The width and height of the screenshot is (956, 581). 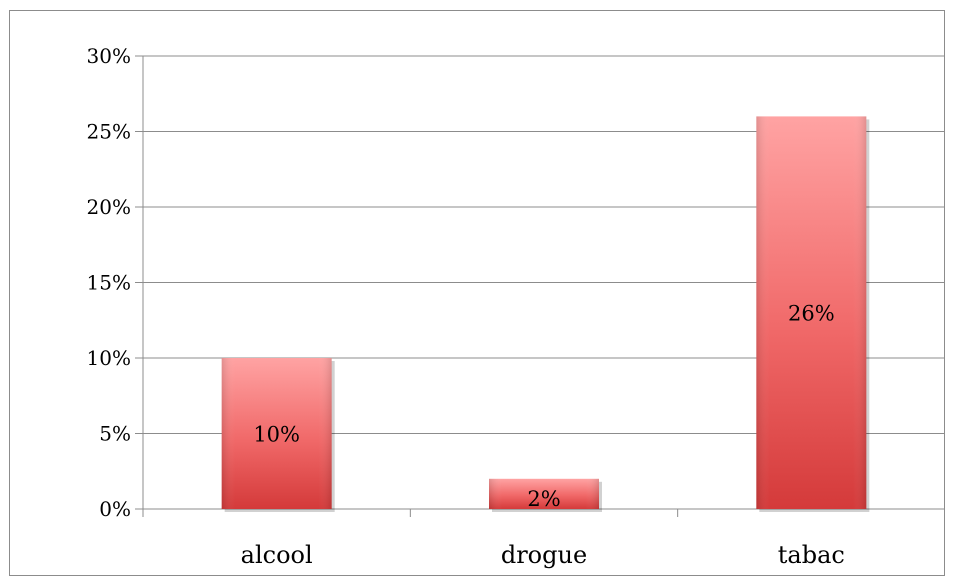 I want to click on category-label-alcool: alcool, so click(x=277, y=555).